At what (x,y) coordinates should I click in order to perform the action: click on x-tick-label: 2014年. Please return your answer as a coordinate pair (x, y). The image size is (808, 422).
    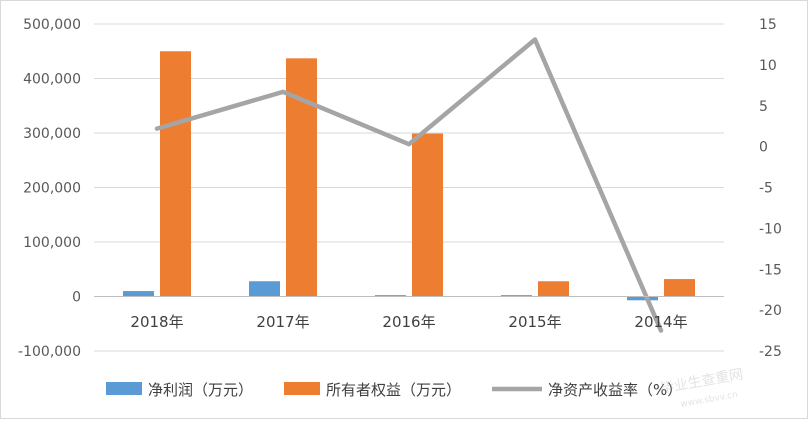
    Looking at the image, I should click on (660, 322).